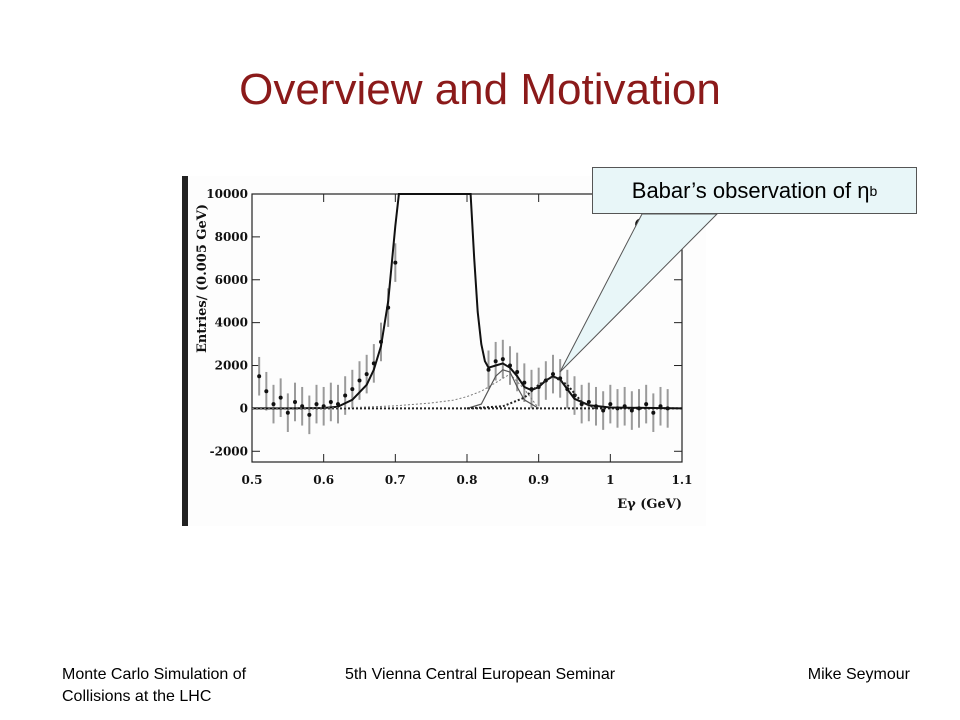 The width and height of the screenshot is (960, 720). What do you see at coordinates (231, 280) in the screenshot?
I see `y-tick-label: 6000` at bounding box center [231, 280].